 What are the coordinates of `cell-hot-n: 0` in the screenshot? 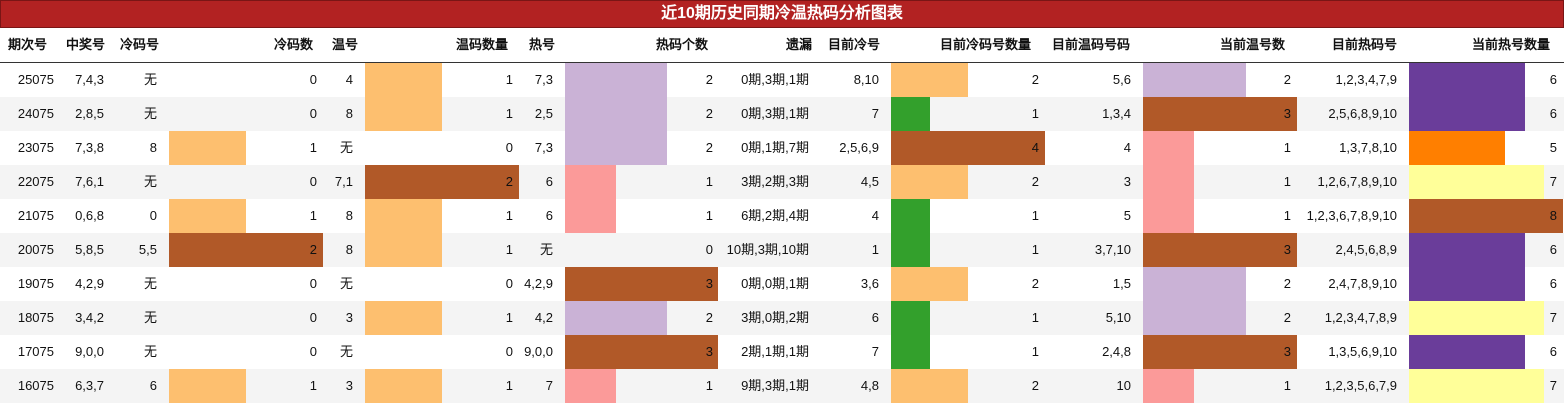 It's located at (709, 249).